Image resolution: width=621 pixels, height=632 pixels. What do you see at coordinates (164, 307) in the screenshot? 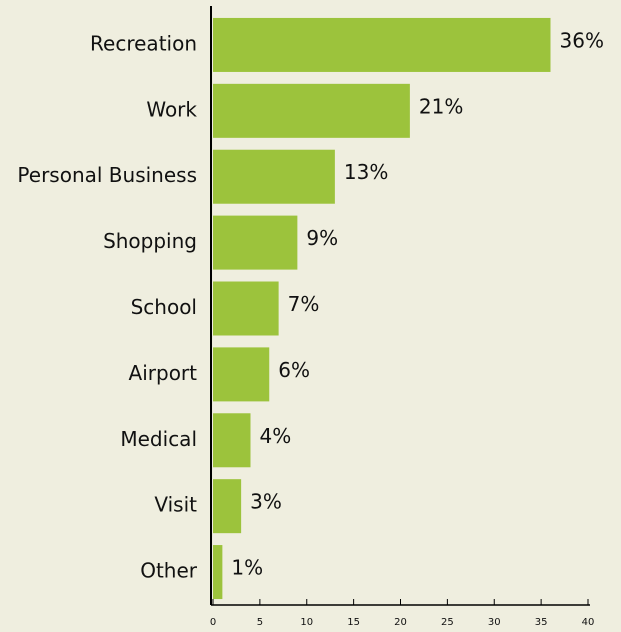
I see `category-label: School` at bounding box center [164, 307].